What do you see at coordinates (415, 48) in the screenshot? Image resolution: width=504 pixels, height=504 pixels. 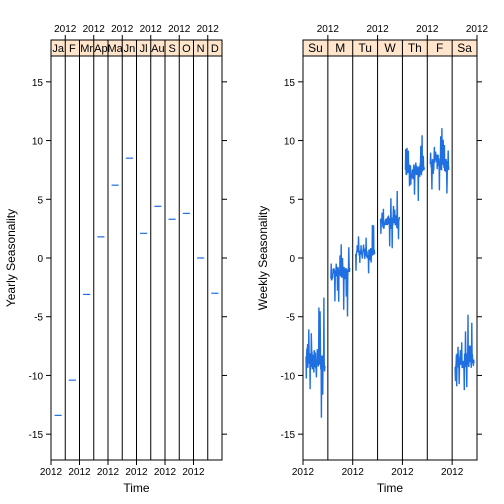 I see `strip-label-th: Th` at bounding box center [415, 48].